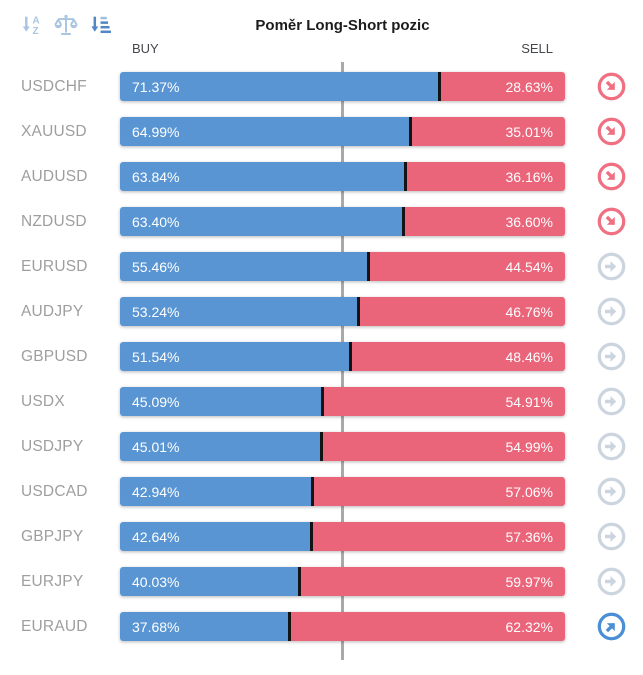 This screenshot has width=643, height=675. I want to click on sort-alphabetical-icon: A Z, so click(31, 24).